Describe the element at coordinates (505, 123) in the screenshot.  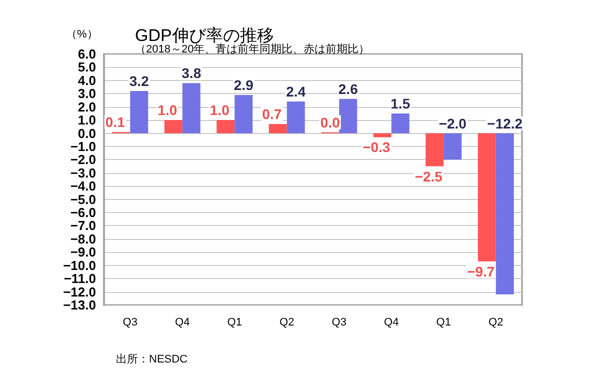
I see `data-label: −12.2` at that location.